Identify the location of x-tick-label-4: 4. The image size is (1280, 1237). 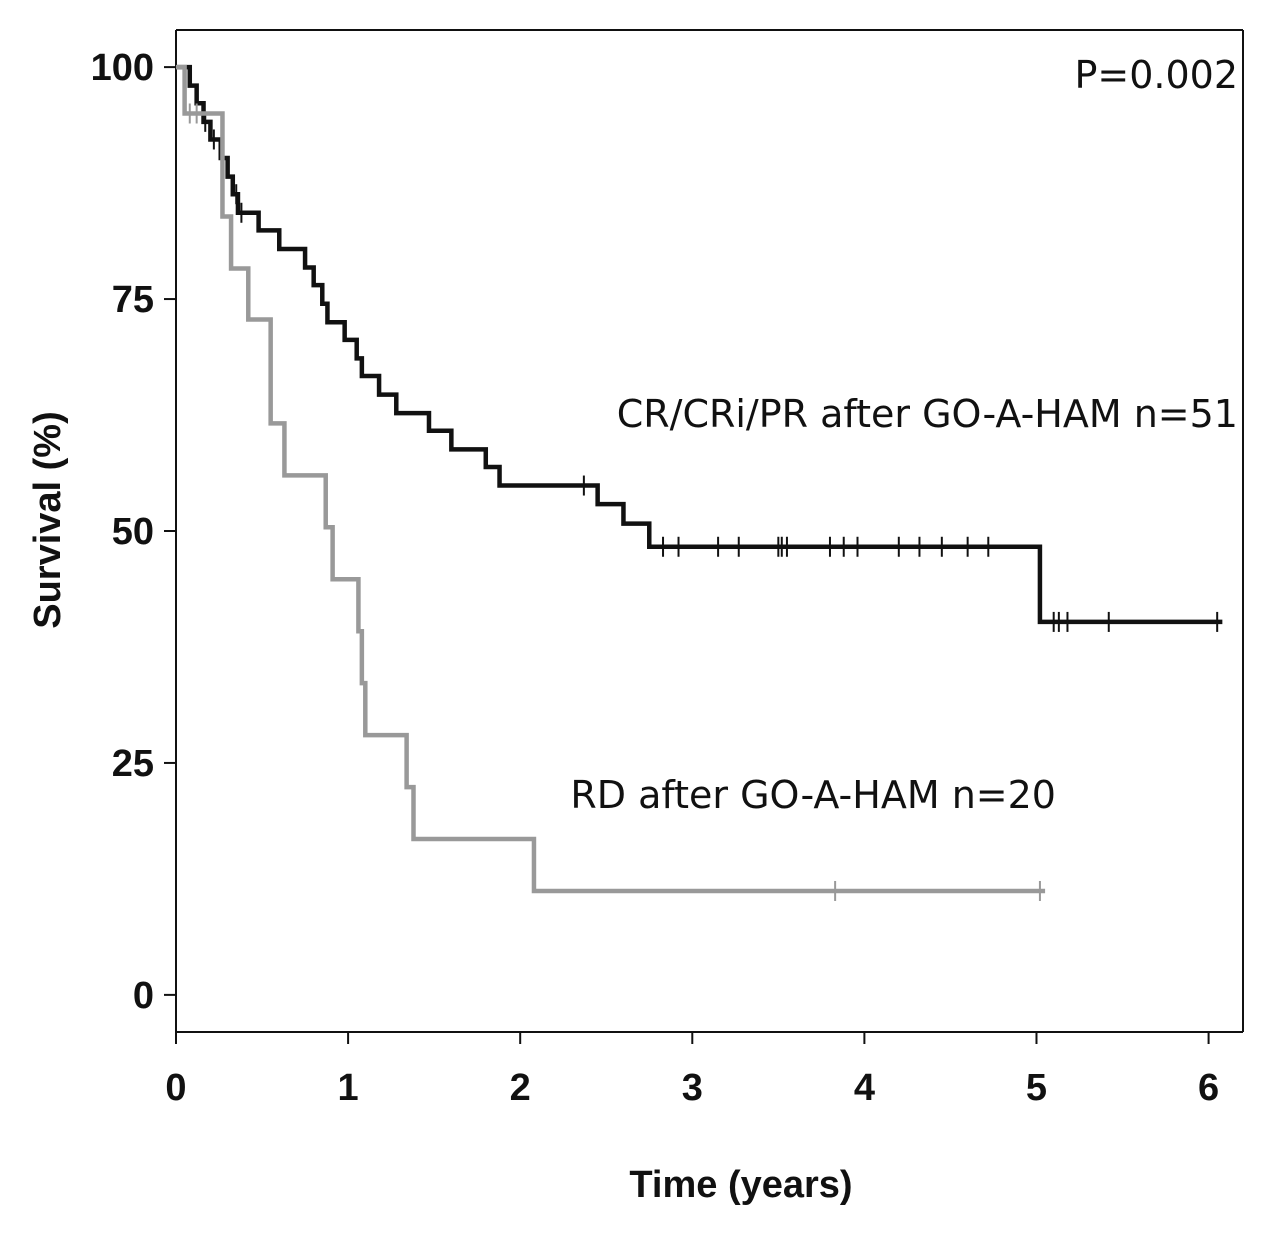
(864, 1088).